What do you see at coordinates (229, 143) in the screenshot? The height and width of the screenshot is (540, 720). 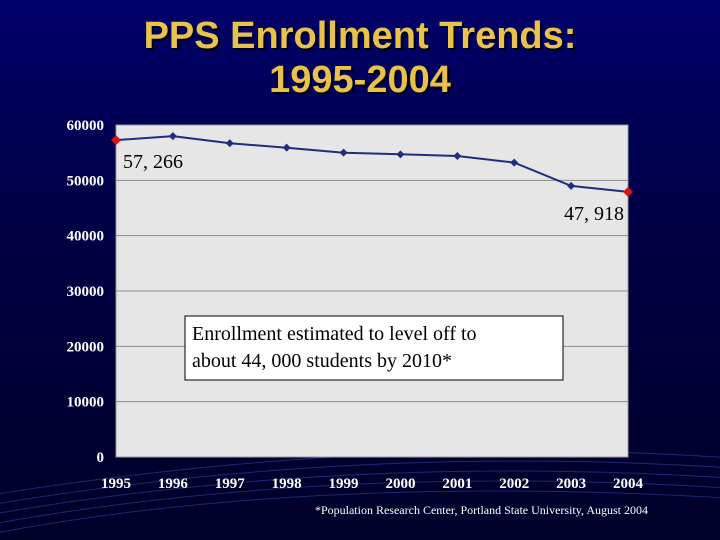 I see `data-point-1997` at bounding box center [229, 143].